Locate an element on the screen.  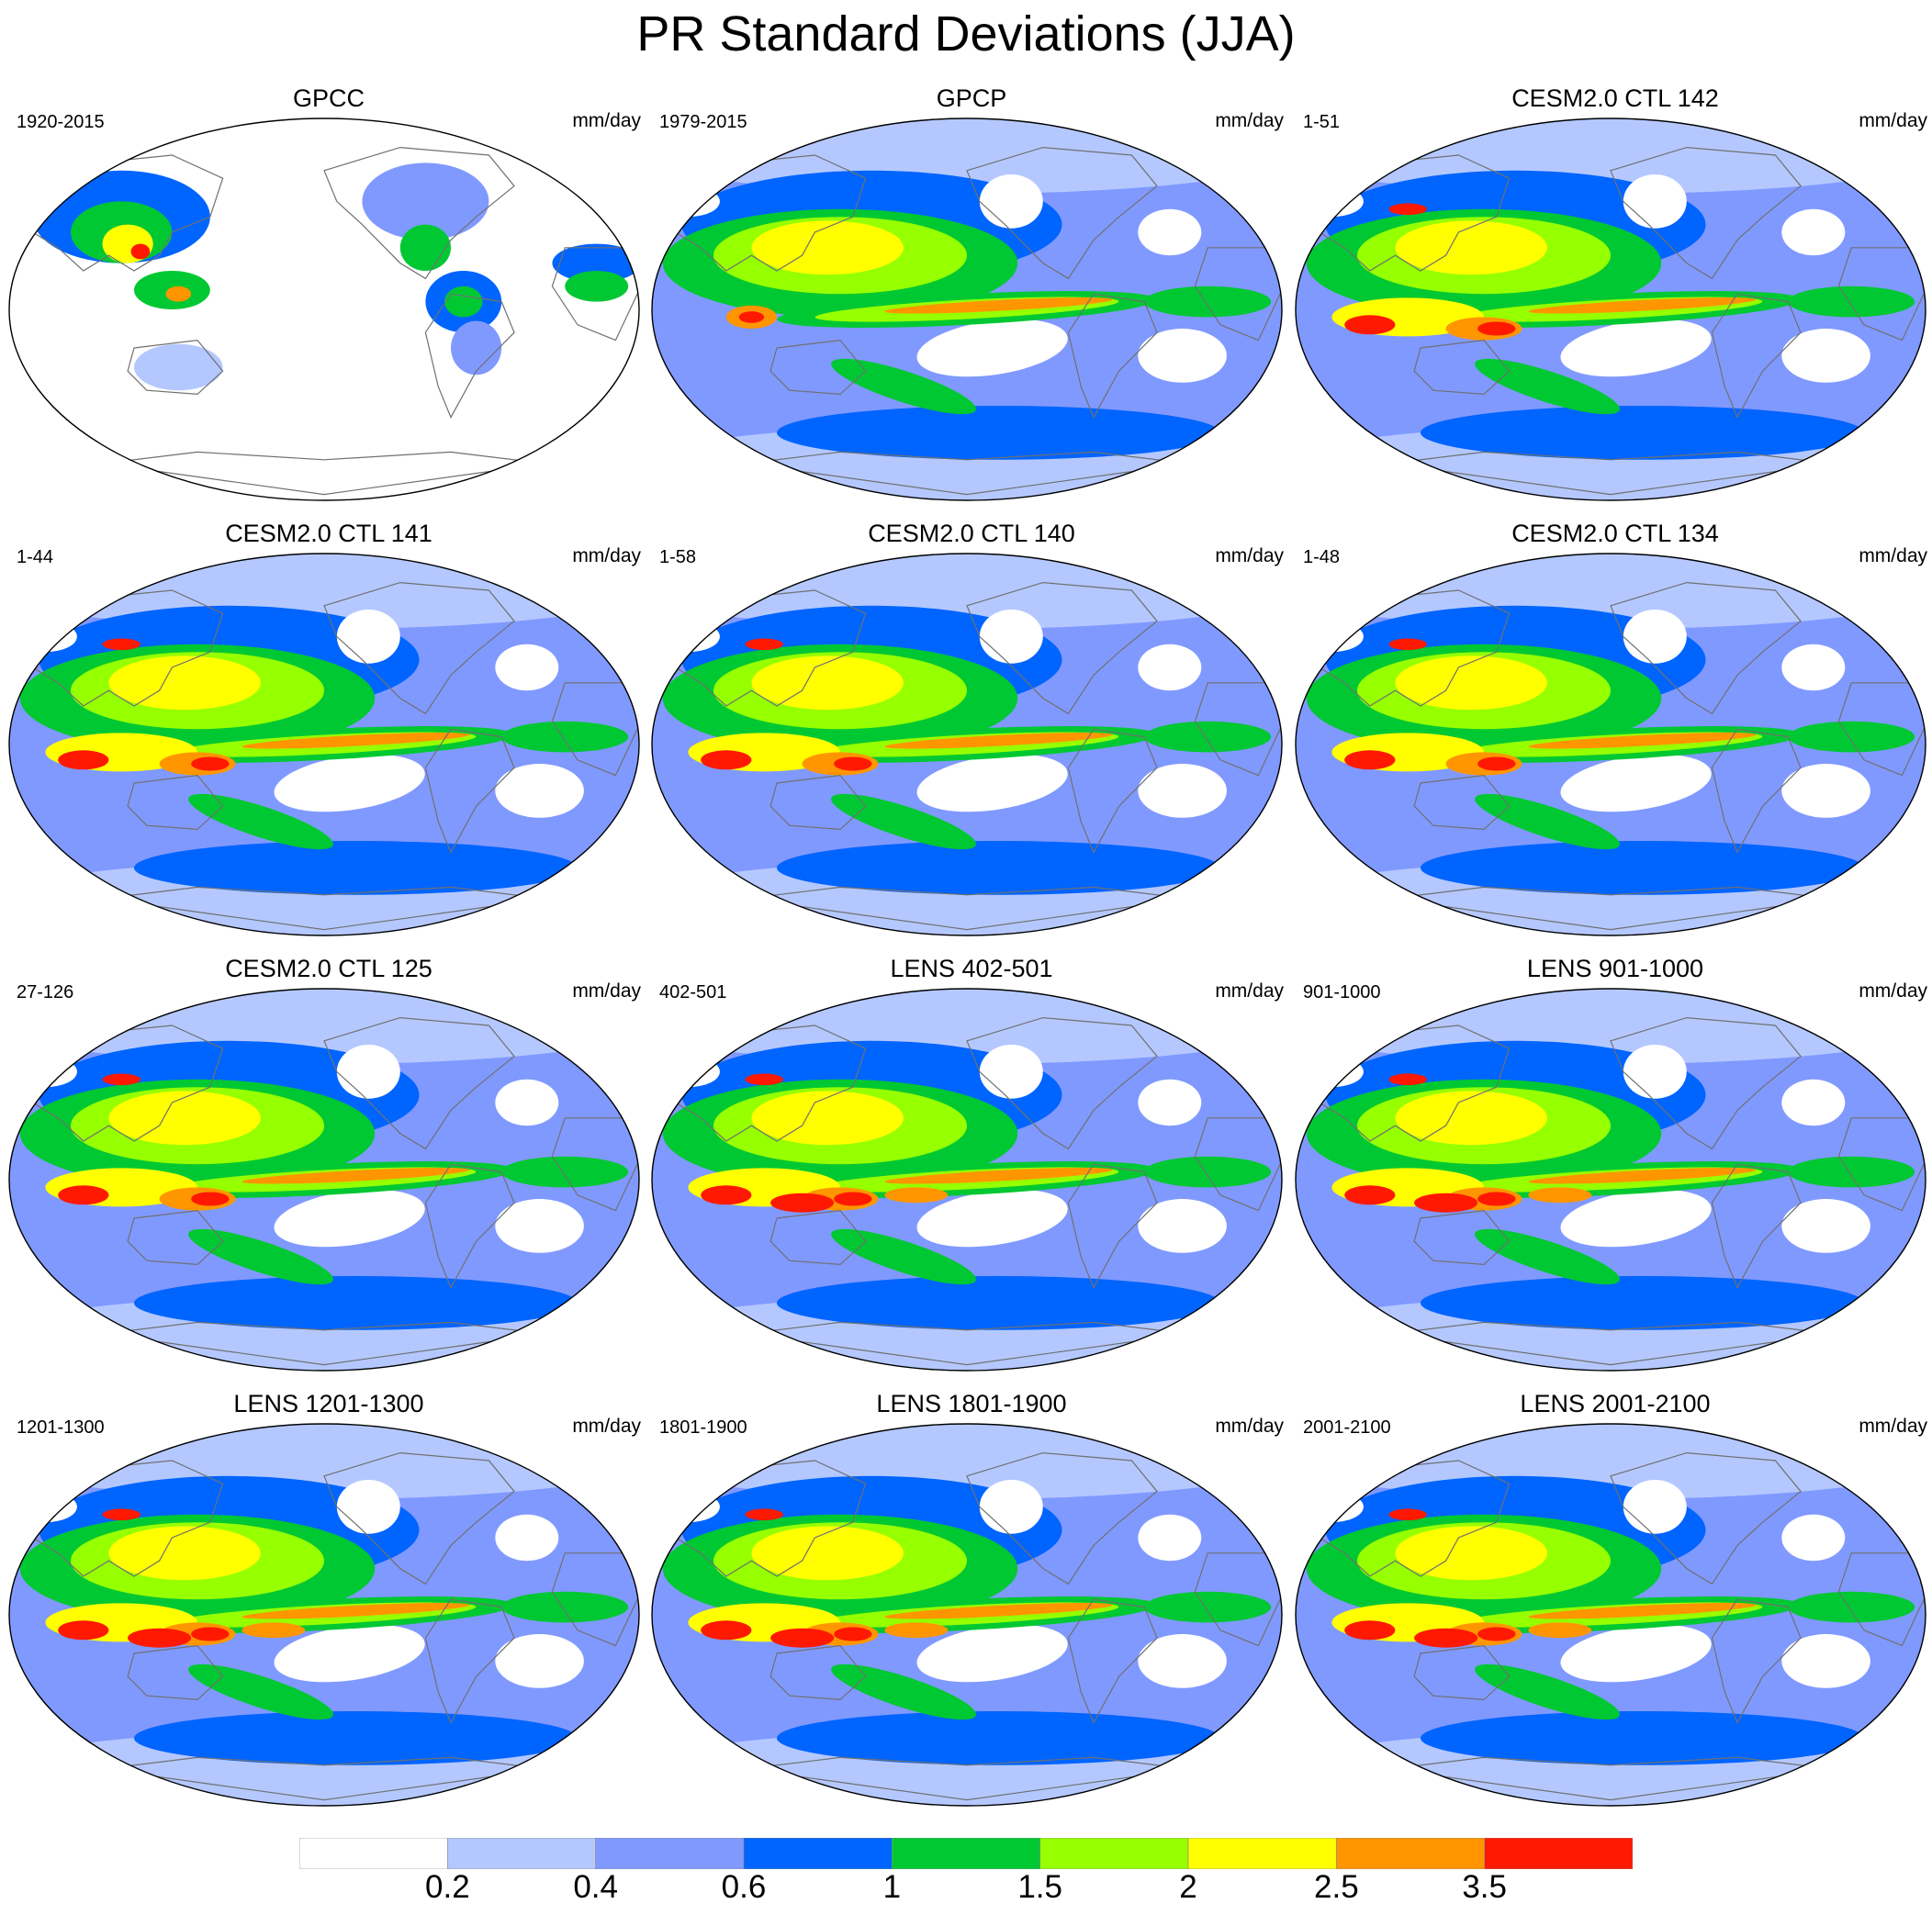
colorbar-tick-label: 1 is located at coordinates (892, 1887).